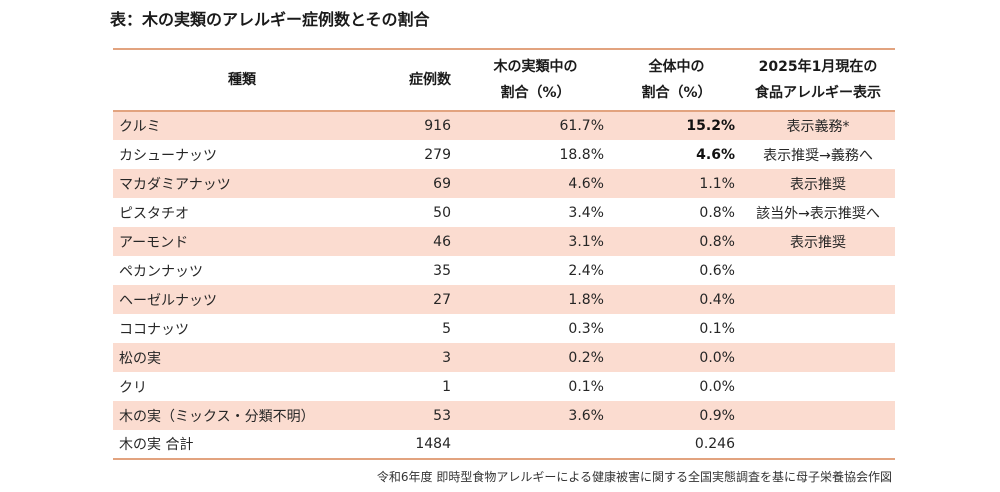  I want to click on cell-name: クルミ, so click(242, 125).